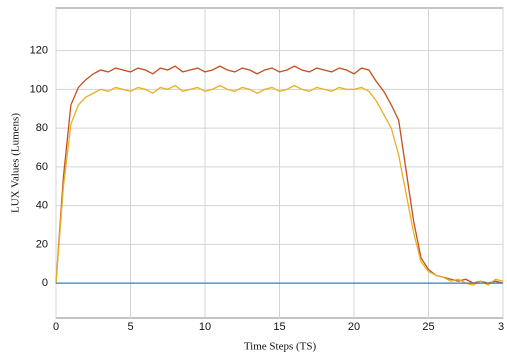  I want to click on y-axis-label: LUX Values (Lumens), so click(16, 163).